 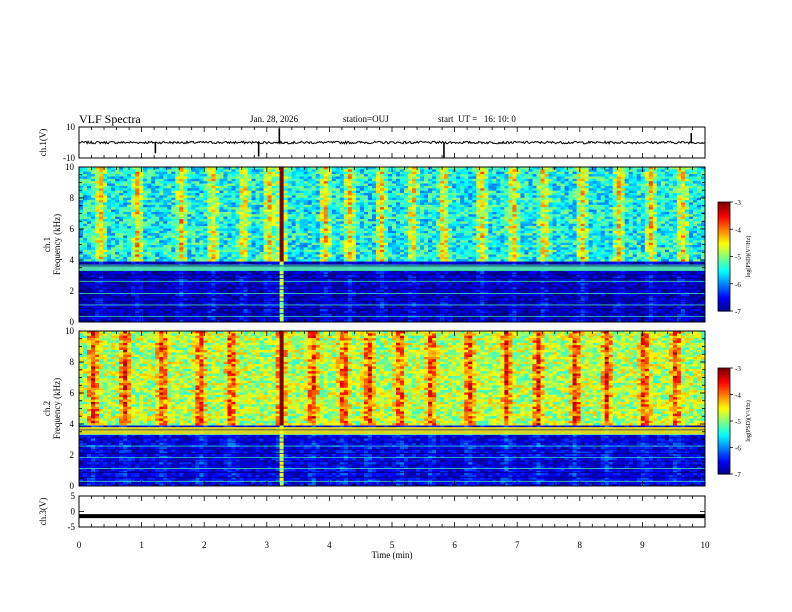 What do you see at coordinates (642, 545) in the screenshot?
I see `x-tick-label: 9` at bounding box center [642, 545].